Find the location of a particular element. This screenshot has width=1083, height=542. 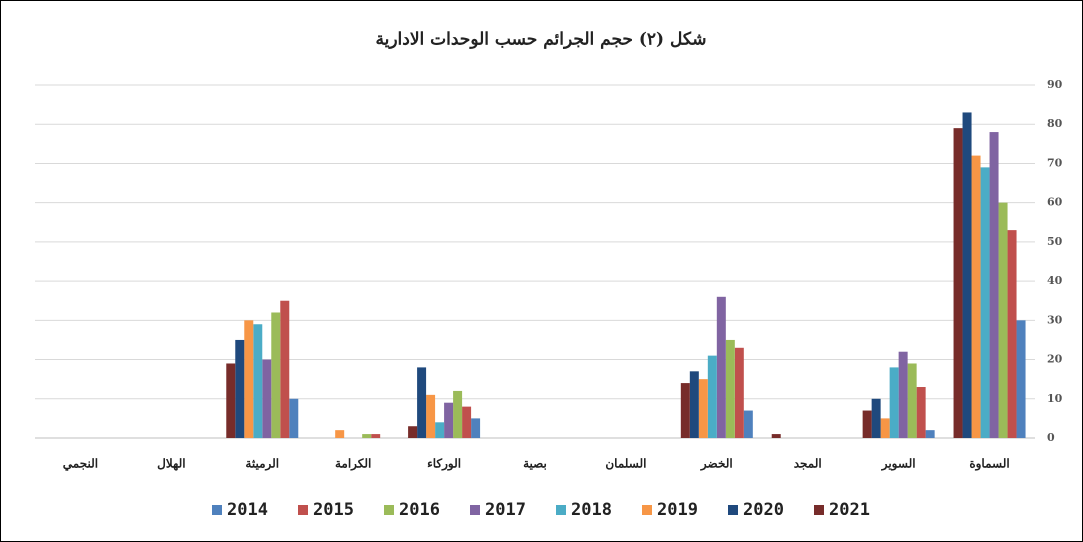

x-tick-label: السماوة is located at coordinates (989, 464).